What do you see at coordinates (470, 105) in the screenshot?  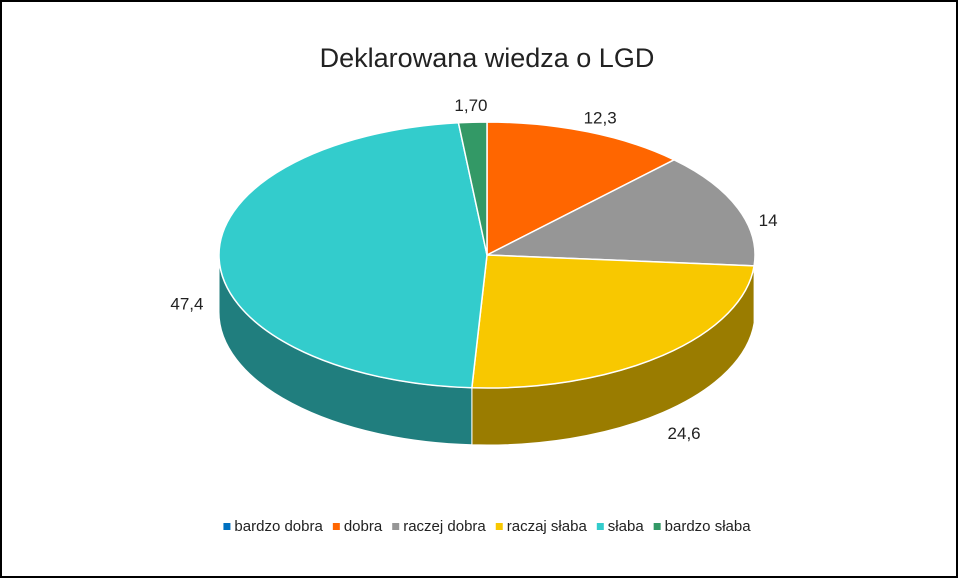 I see `data-label: 1,70` at bounding box center [470, 105].